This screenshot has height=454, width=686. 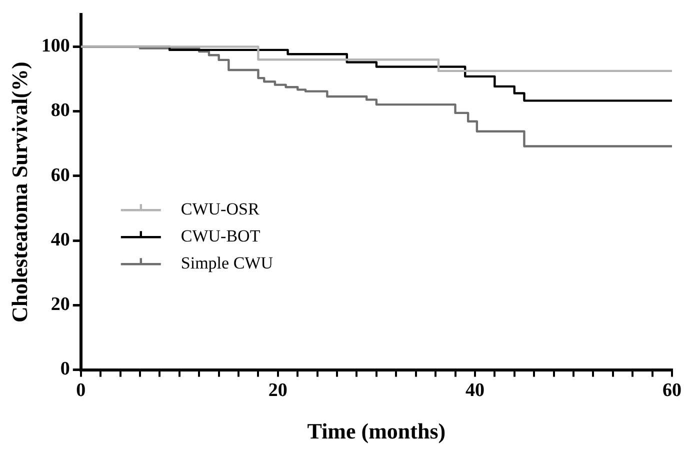 What do you see at coordinates (60, 175) in the screenshot?
I see `y-tick-label: 60` at bounding box center [60, 175].